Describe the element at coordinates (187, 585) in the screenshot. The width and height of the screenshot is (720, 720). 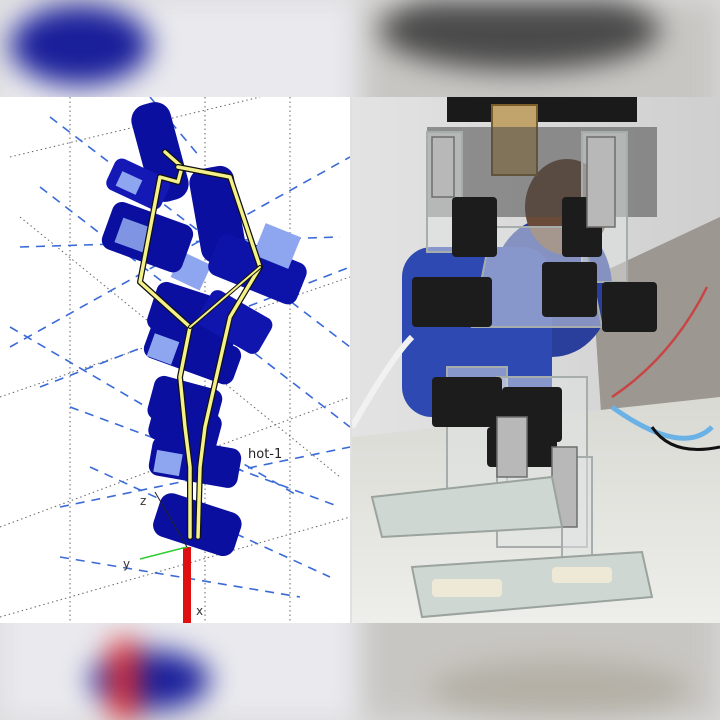
I see `x-axis` at that location.